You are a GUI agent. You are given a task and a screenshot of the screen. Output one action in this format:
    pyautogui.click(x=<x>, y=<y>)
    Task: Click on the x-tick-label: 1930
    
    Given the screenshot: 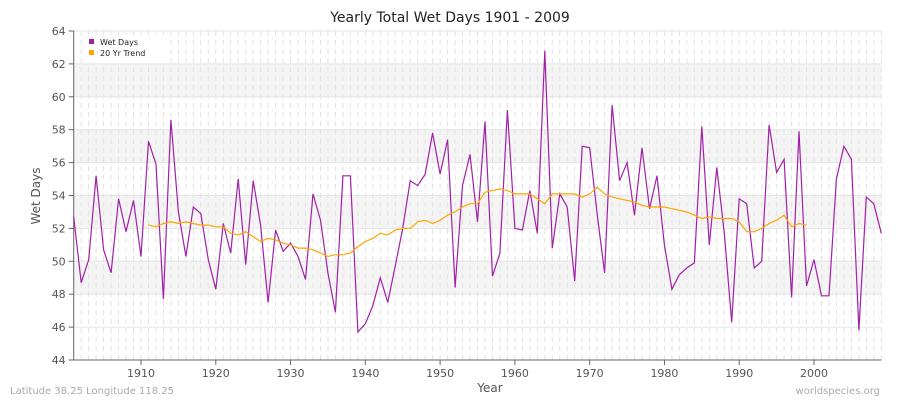 What is the action you would take?
    pyautogui.click(x=291, y=373)
    